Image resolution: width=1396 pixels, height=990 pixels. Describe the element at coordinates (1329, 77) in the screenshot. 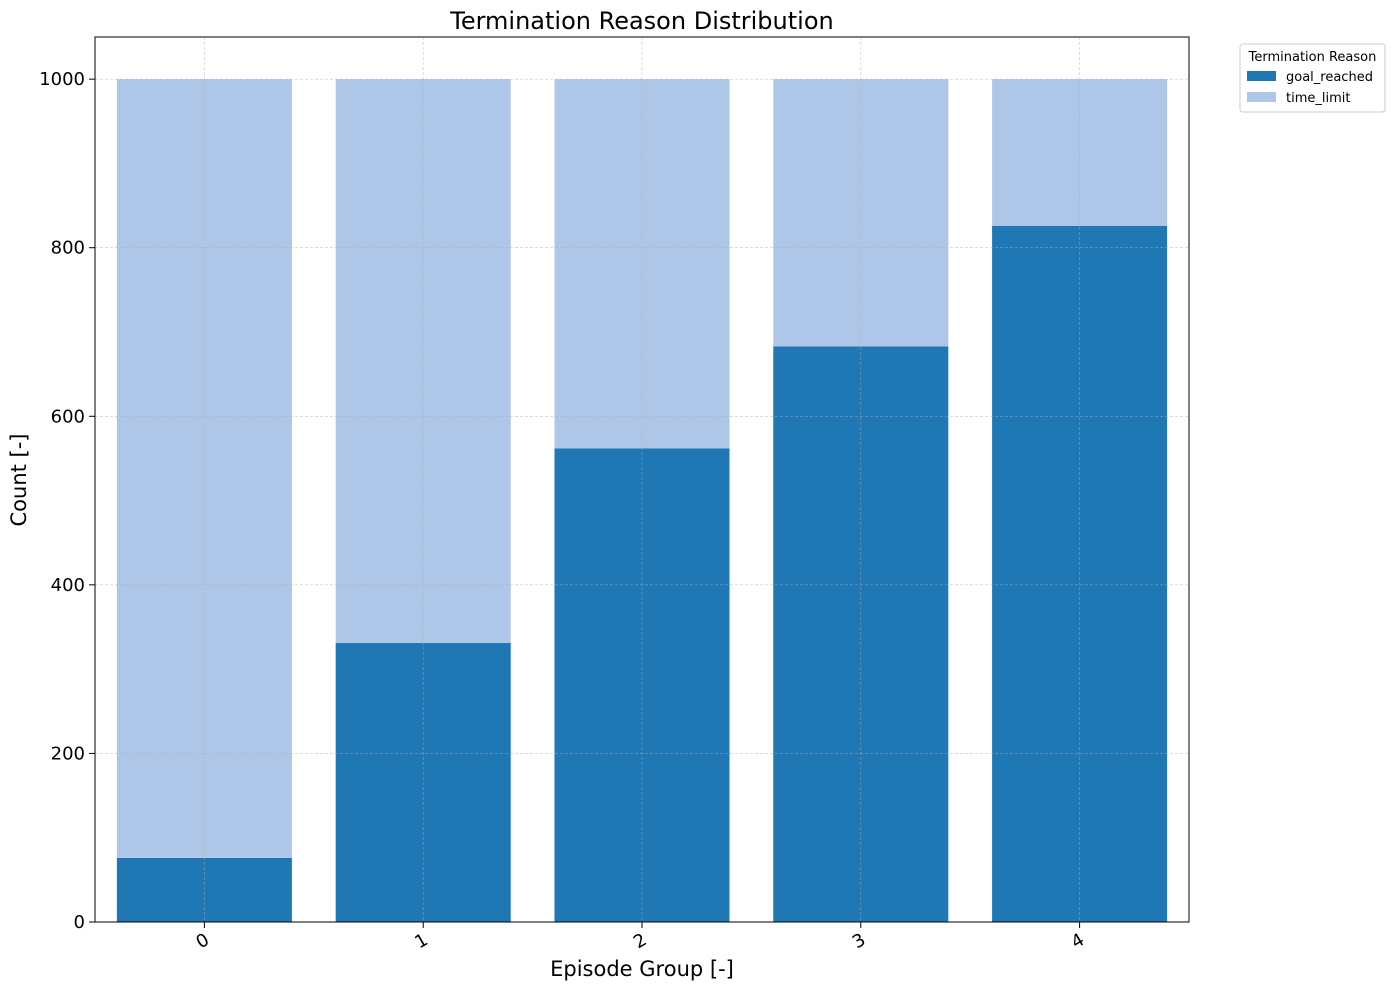

I see `legend-label-goal_reached: goal_reached` at that location.